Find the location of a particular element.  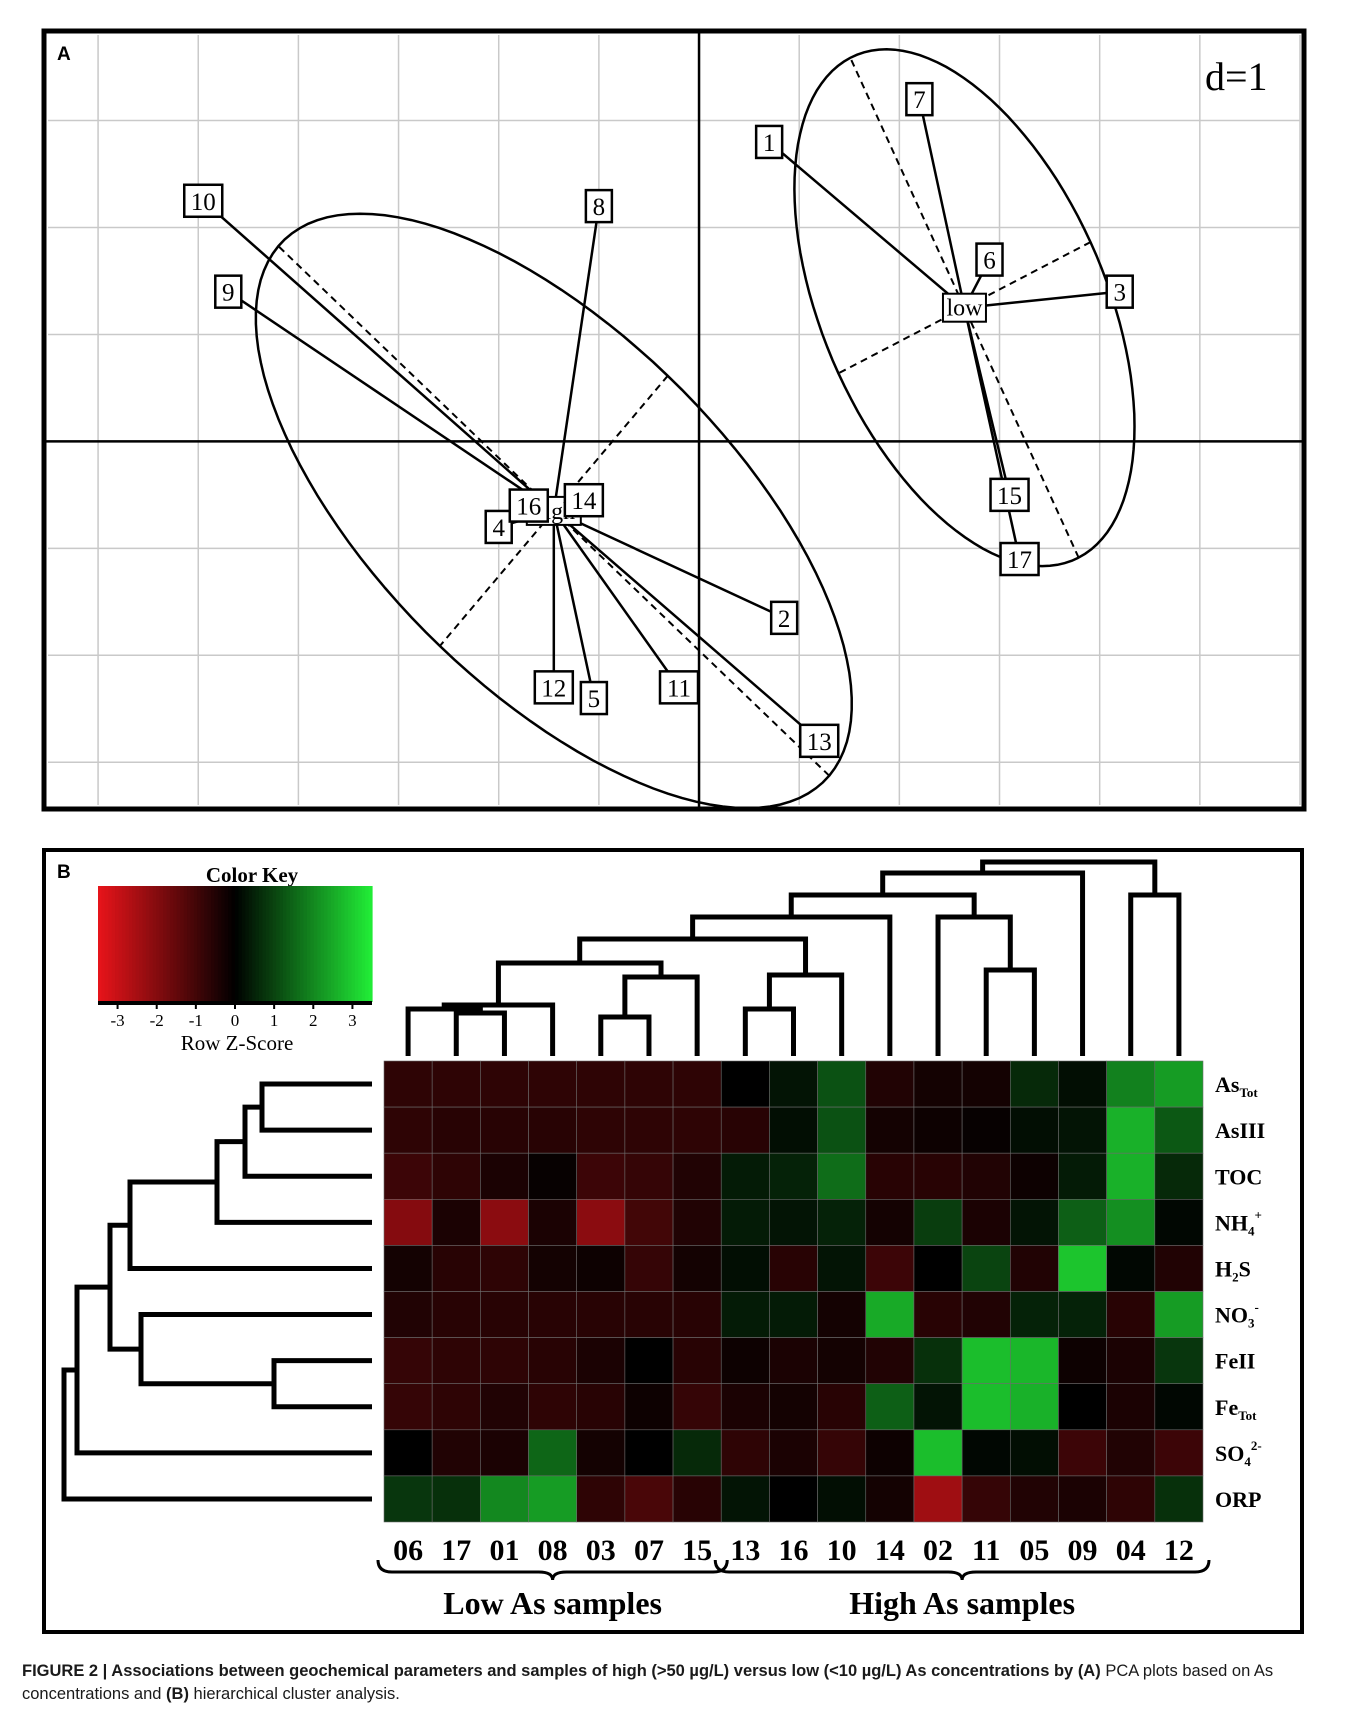

row-label: NO3- is located at coordinates (1237, 1315).